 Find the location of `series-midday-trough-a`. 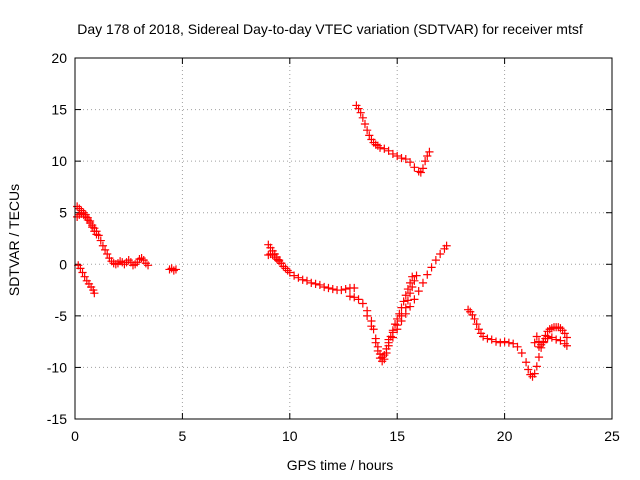

series-midday-trough-a is located at coordinates (381, 317).